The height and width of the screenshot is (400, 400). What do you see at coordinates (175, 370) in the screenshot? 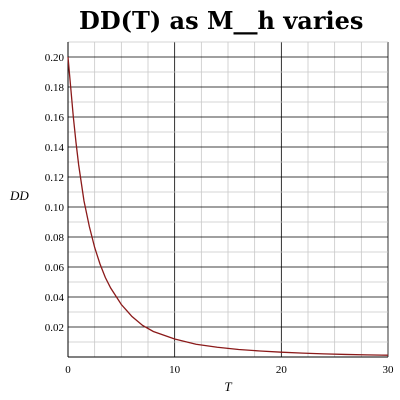
I see `x-tick-label: 10` at bounding box center [175, 370].